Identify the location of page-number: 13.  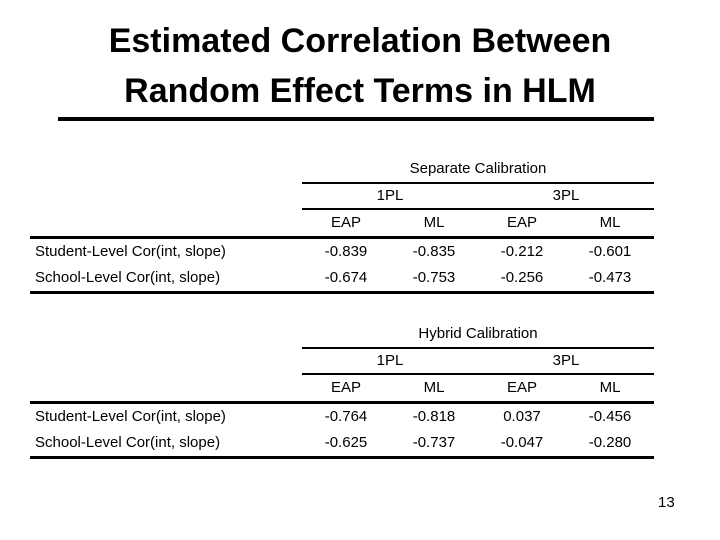
(666, 502).